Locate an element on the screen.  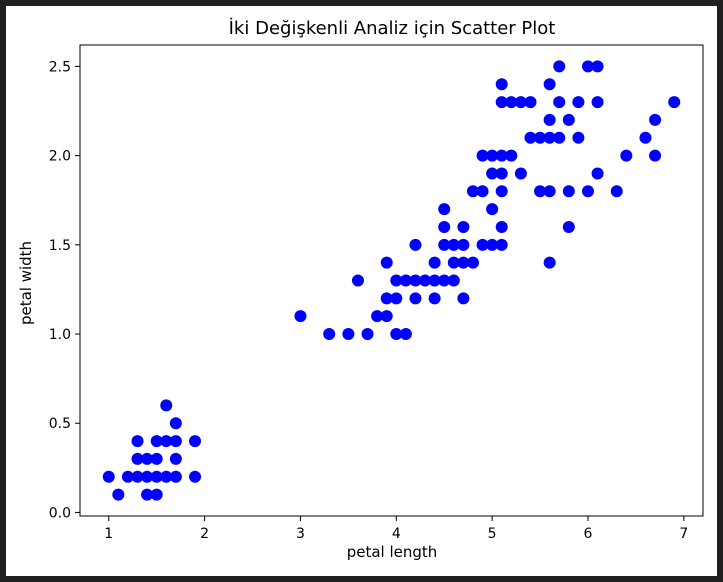
y-axis-ticks: 0.0 0.5 1.0 1.5 2.0 2.5 is located at coordinates (64, 290).